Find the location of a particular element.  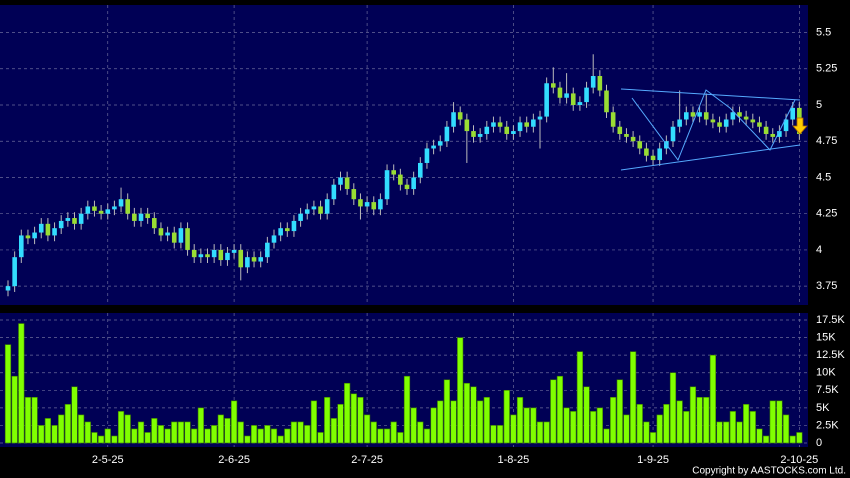

y-tick-label: 10K is located at coordinates (826, 373).